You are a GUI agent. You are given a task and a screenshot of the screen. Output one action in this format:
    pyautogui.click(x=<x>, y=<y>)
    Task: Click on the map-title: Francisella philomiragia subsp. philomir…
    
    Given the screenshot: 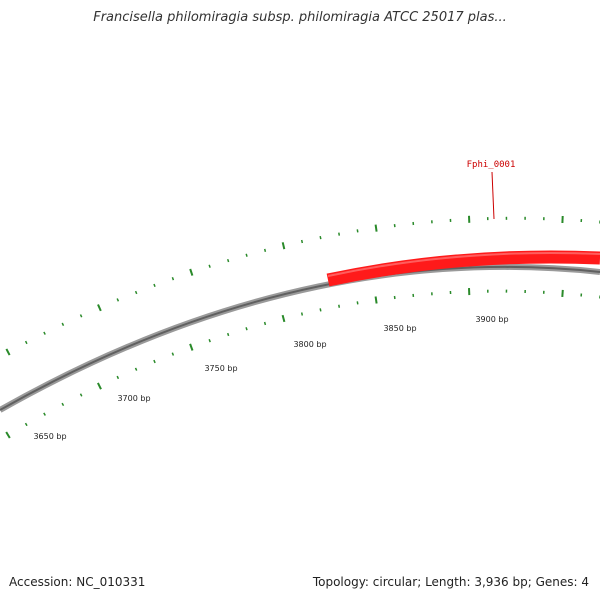 What is the action you would take?
    pyautogui.click(x=300, y=17)
    